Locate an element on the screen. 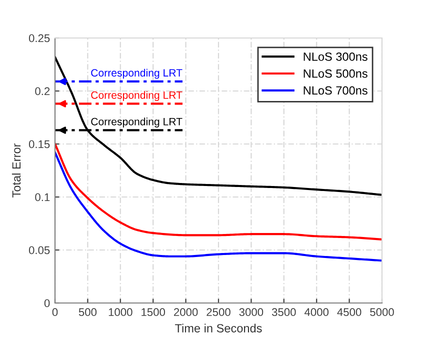  x-tick-label: 5000 is located at coordinates (382, 312).